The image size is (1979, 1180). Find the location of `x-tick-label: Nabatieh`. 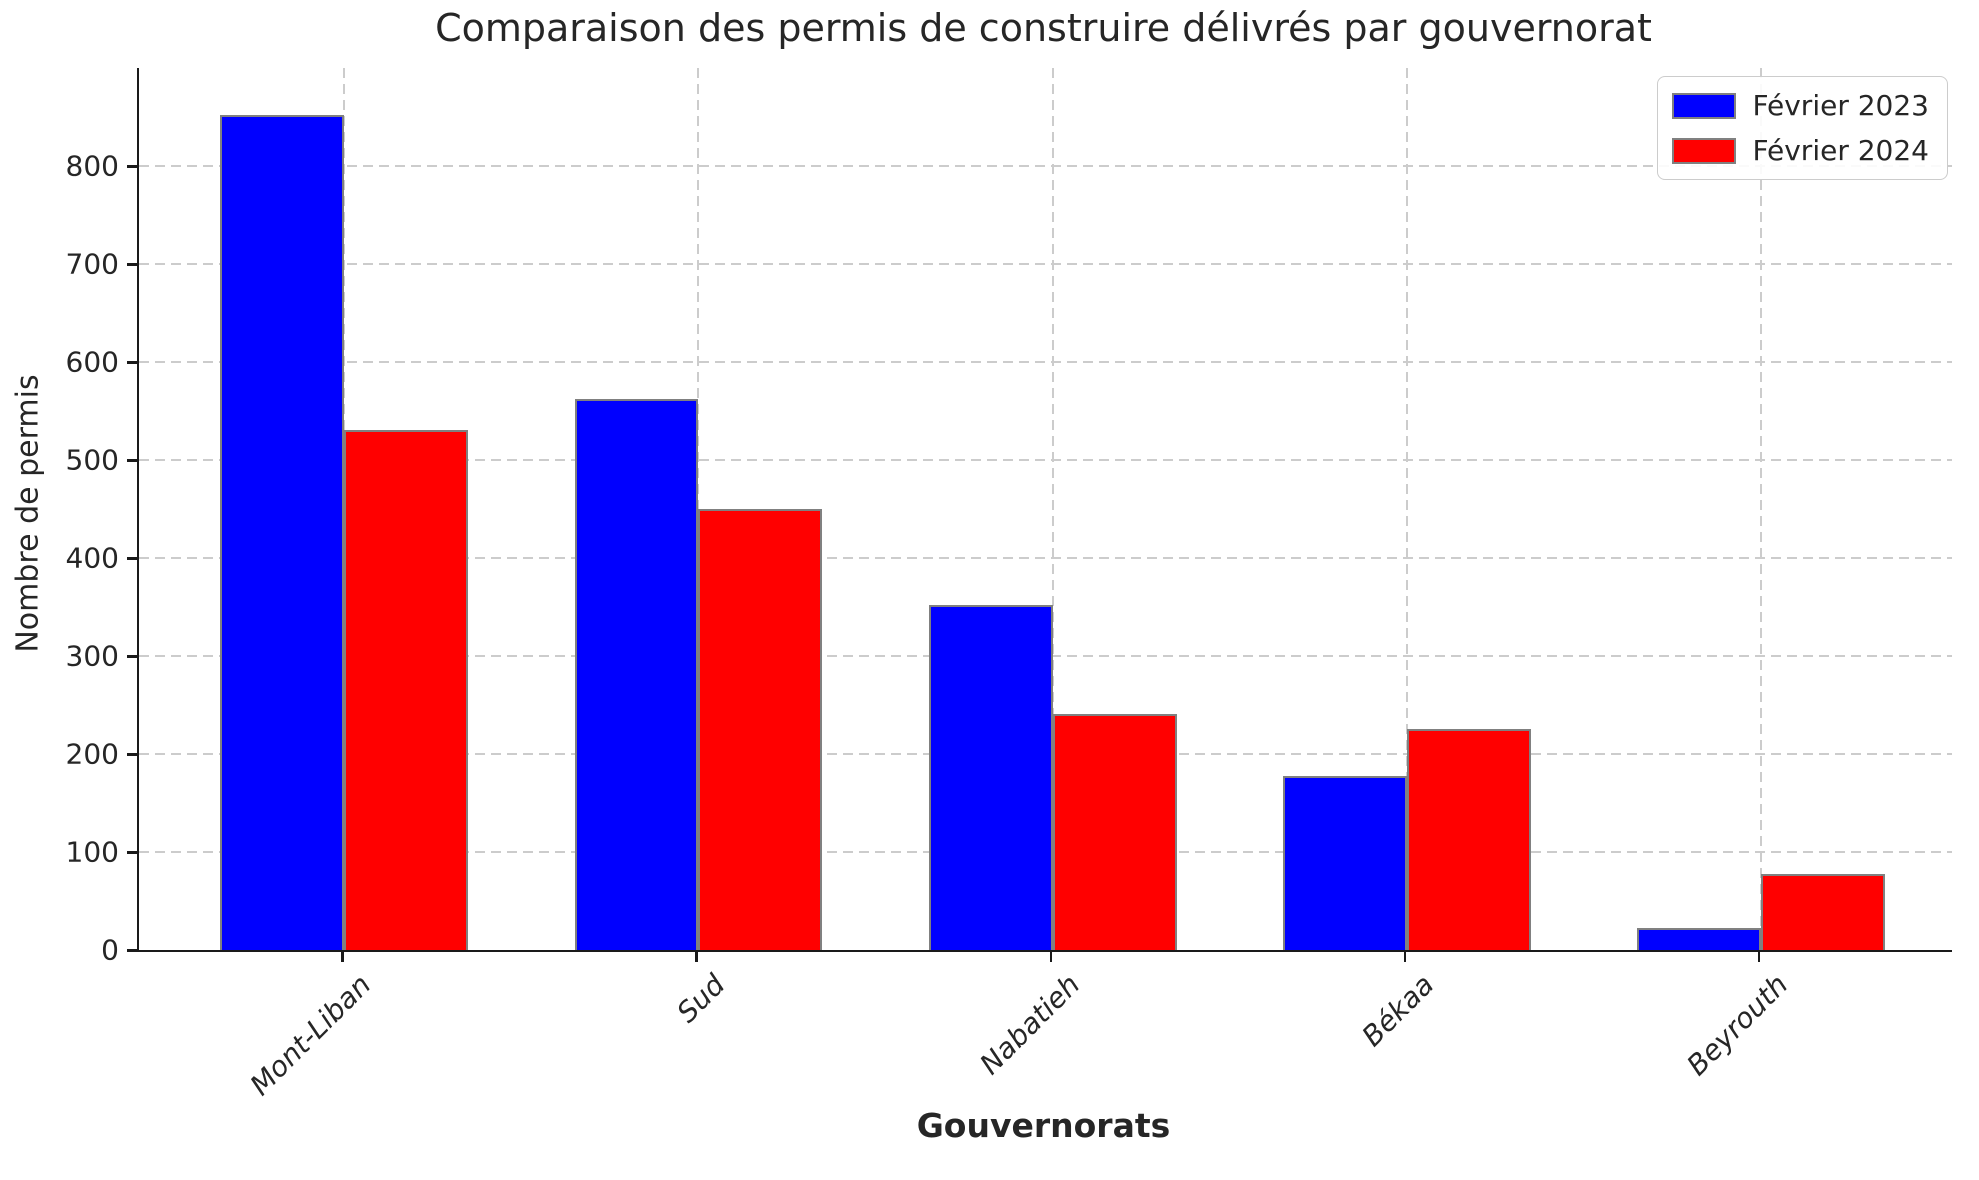

x-tick-label: Nabatieh is located at coordinates (1029, 1024).